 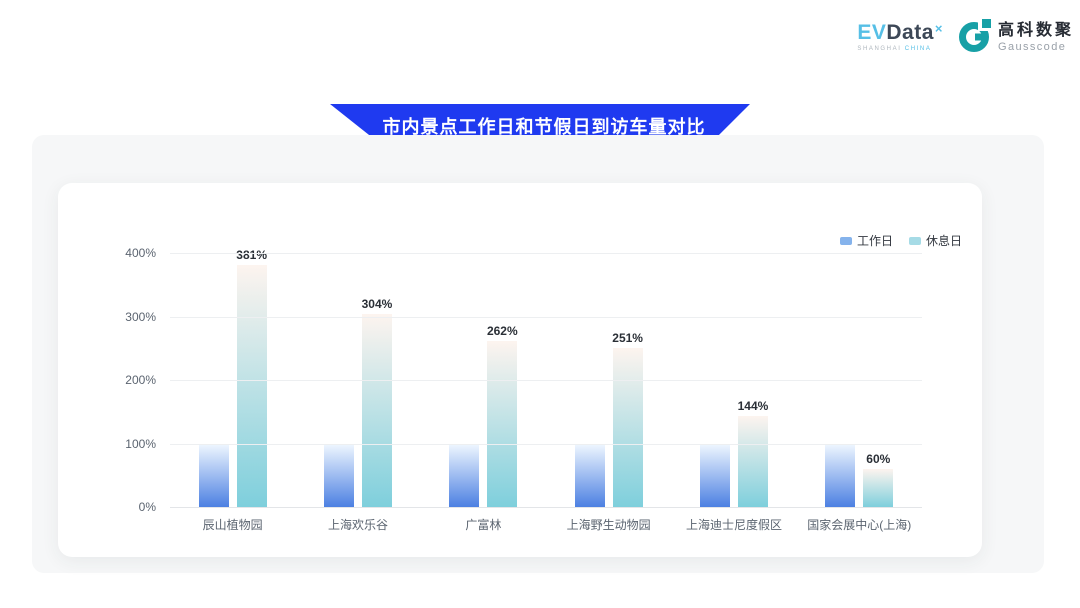 What do you see at coordinates (874, 241) in the screenshot?
I see `legend-label: 工作日` at bounding box center [874, 241].